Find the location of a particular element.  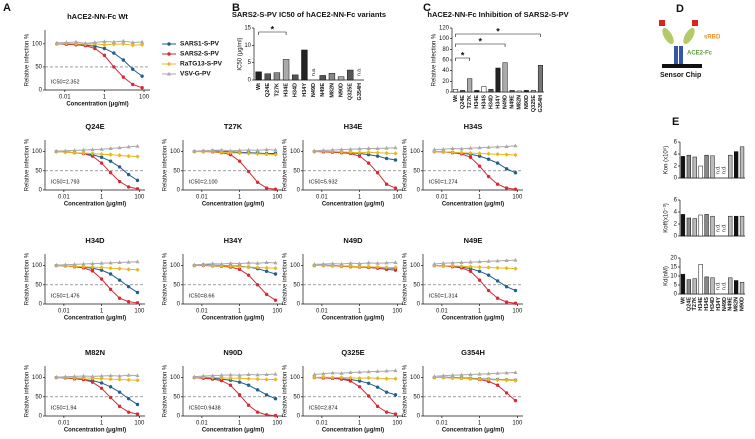

significance-bracket is located at coordinates (462, 59).